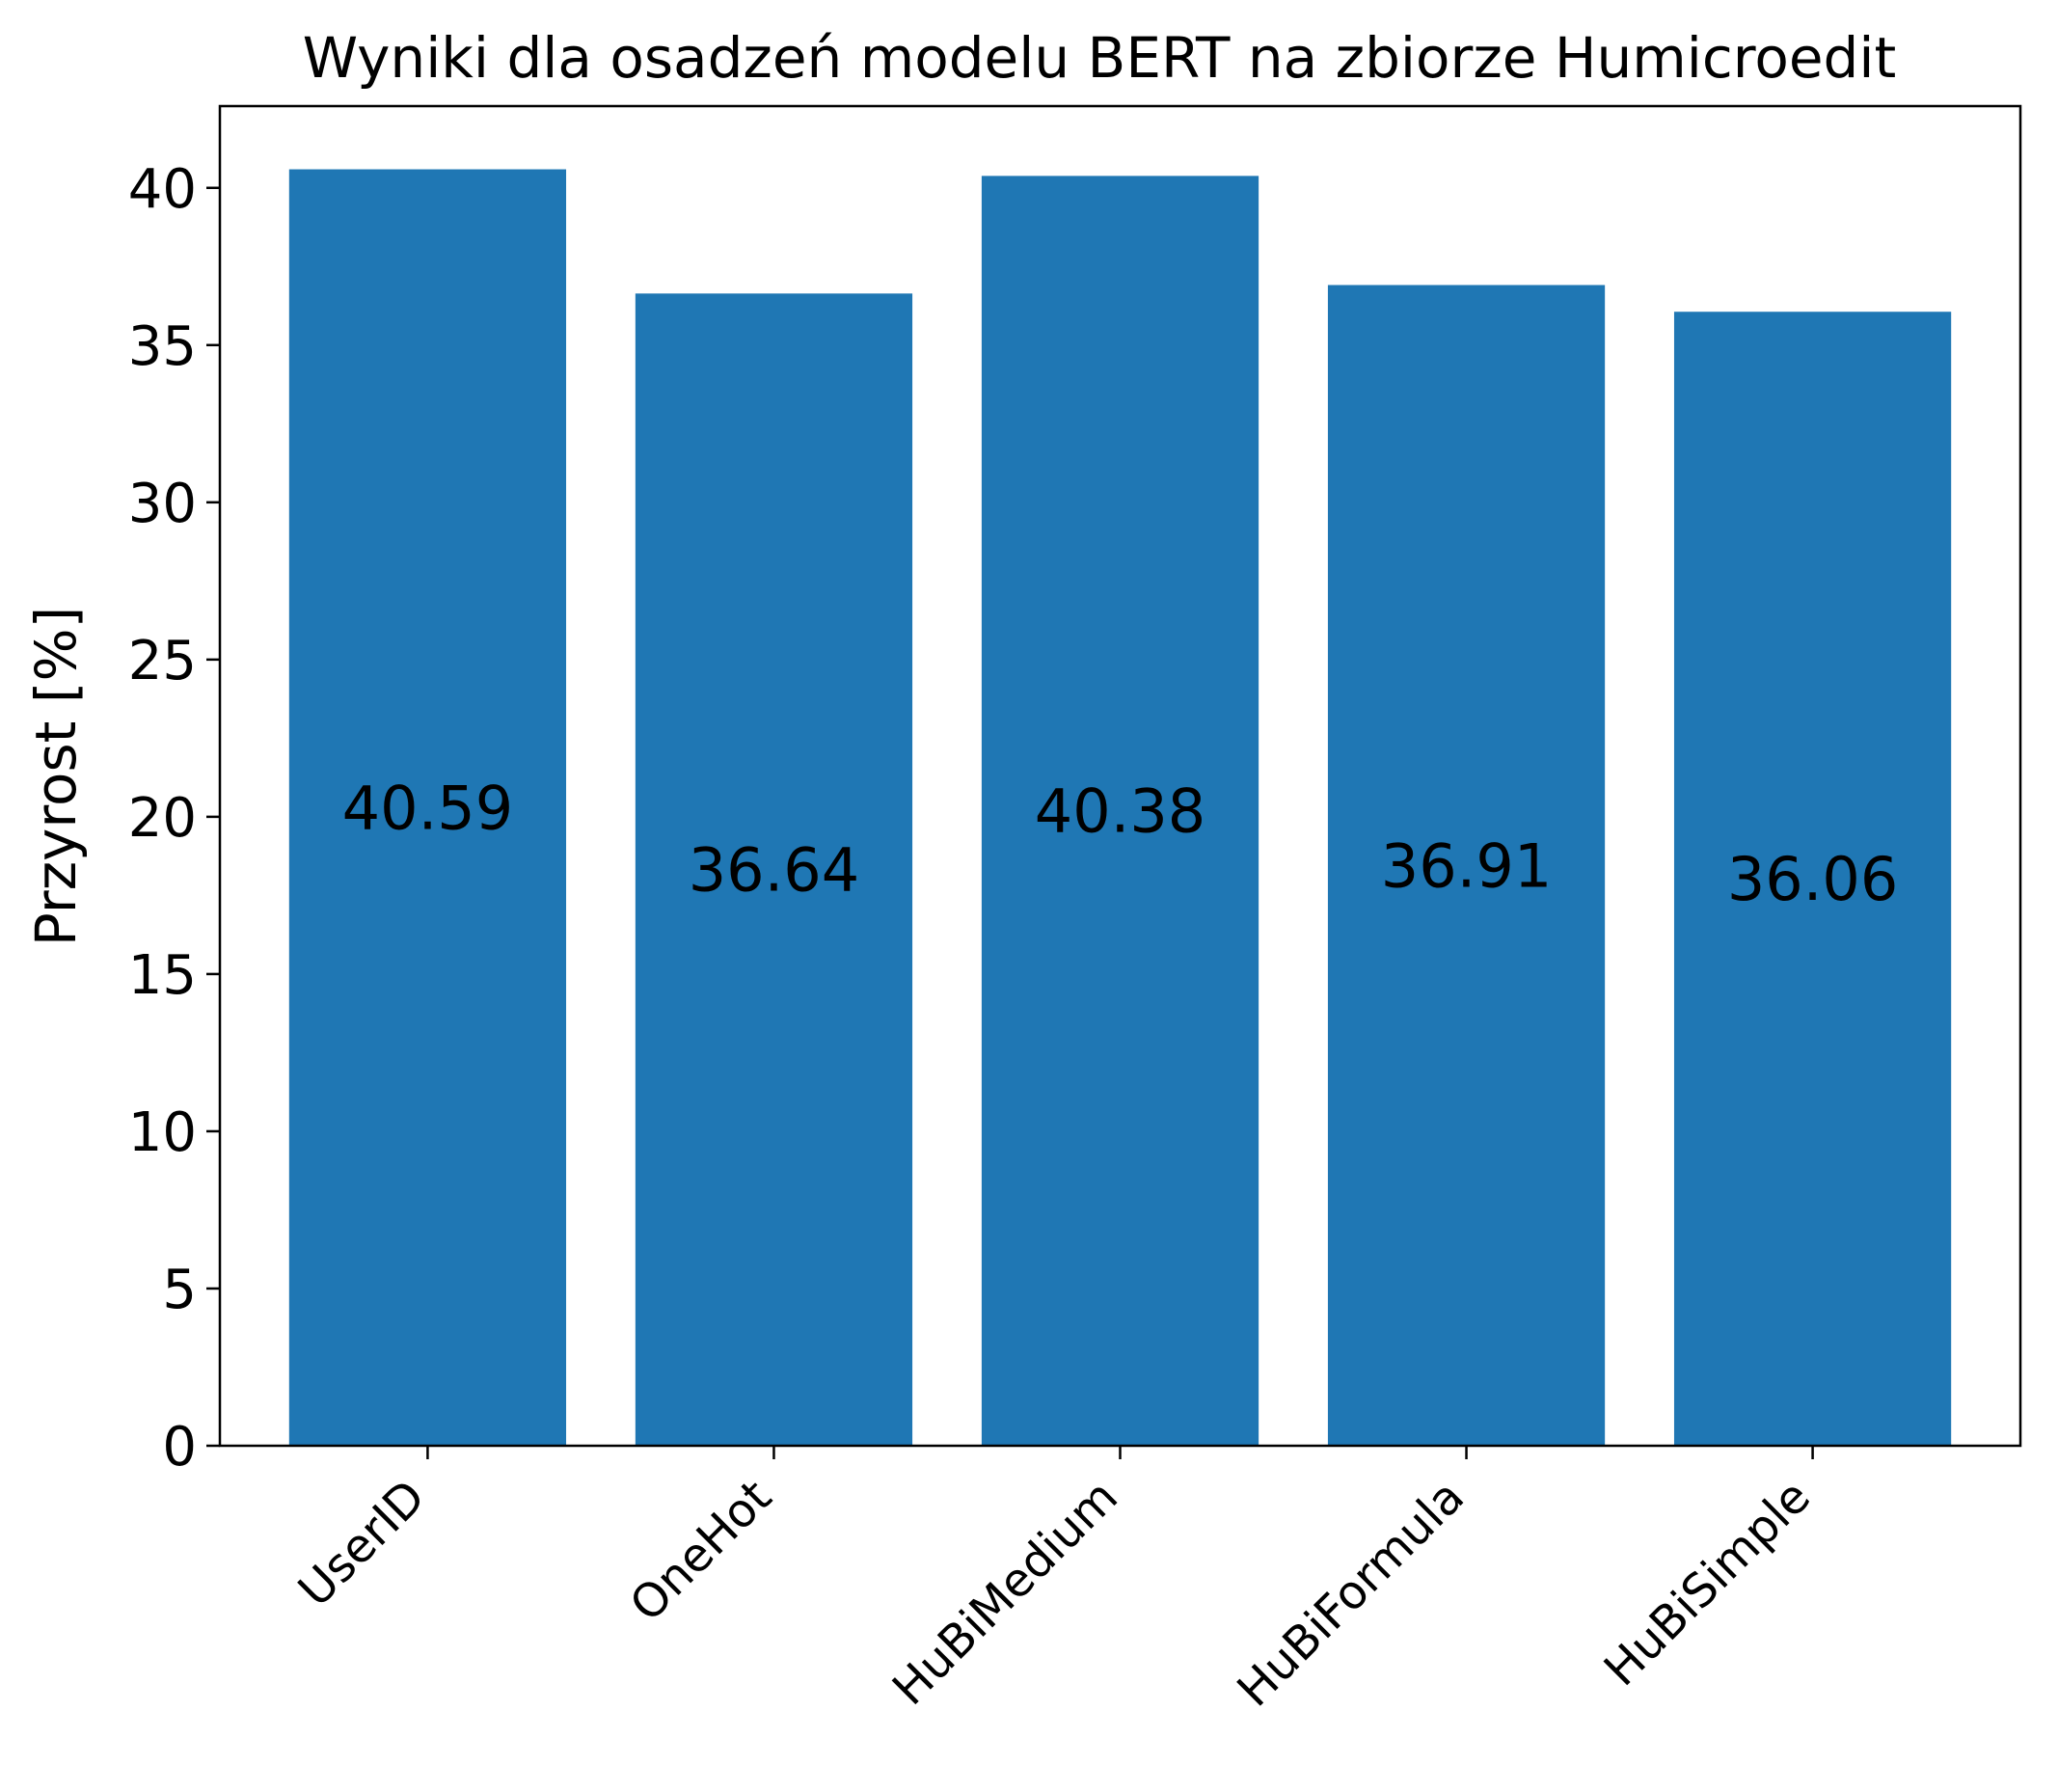 The height and width of the screenshot is (1792, 2058). I want to click on bar-value-label: 36.91, so click(1467, 865).